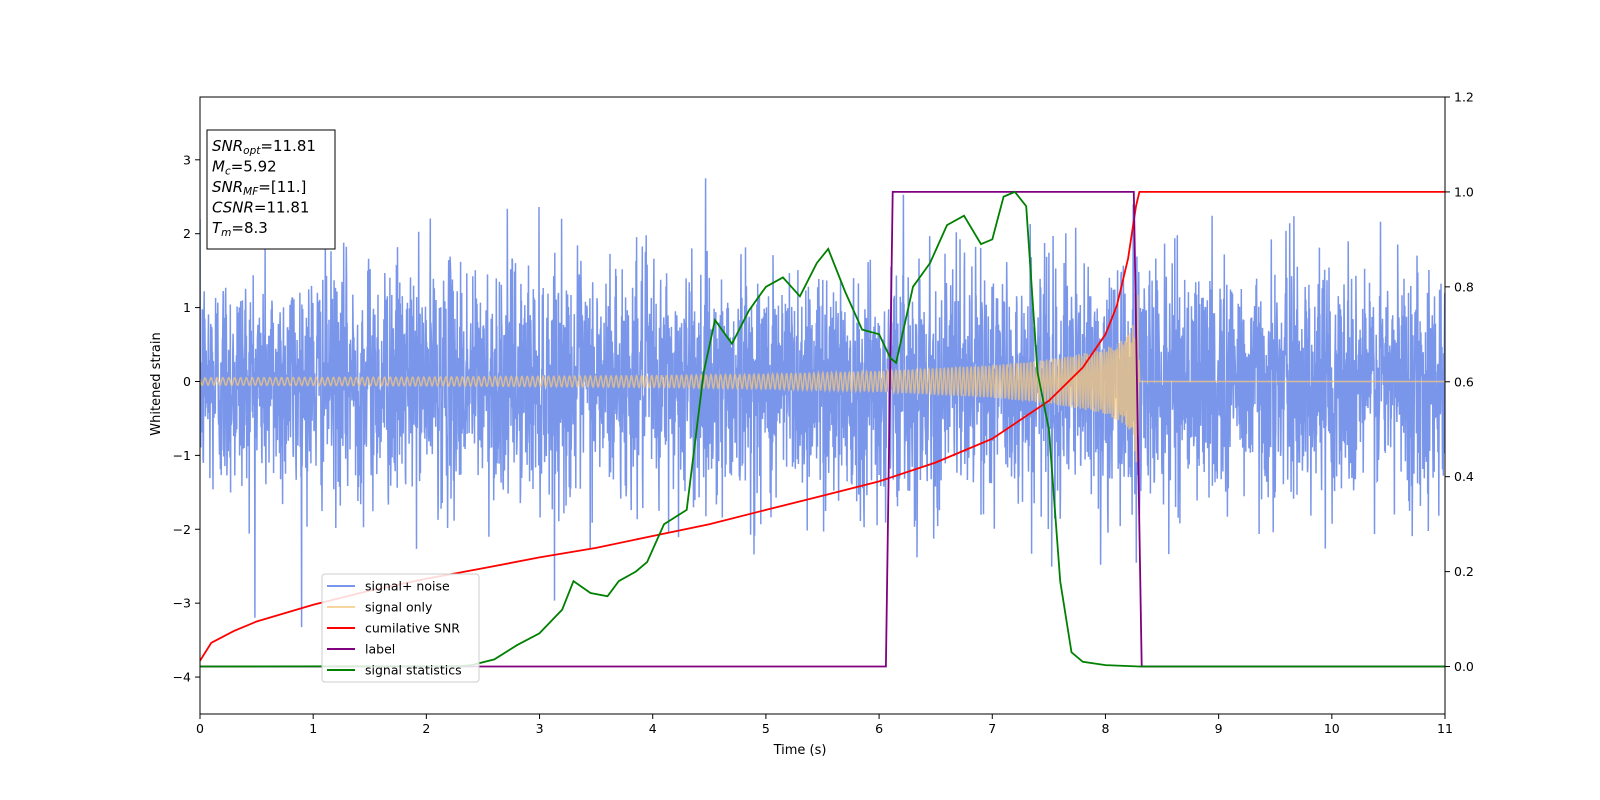  Describe the element at coordinates (1464, 666) in the screenshot. I see `y2-tick-label: 0.0` at that location.